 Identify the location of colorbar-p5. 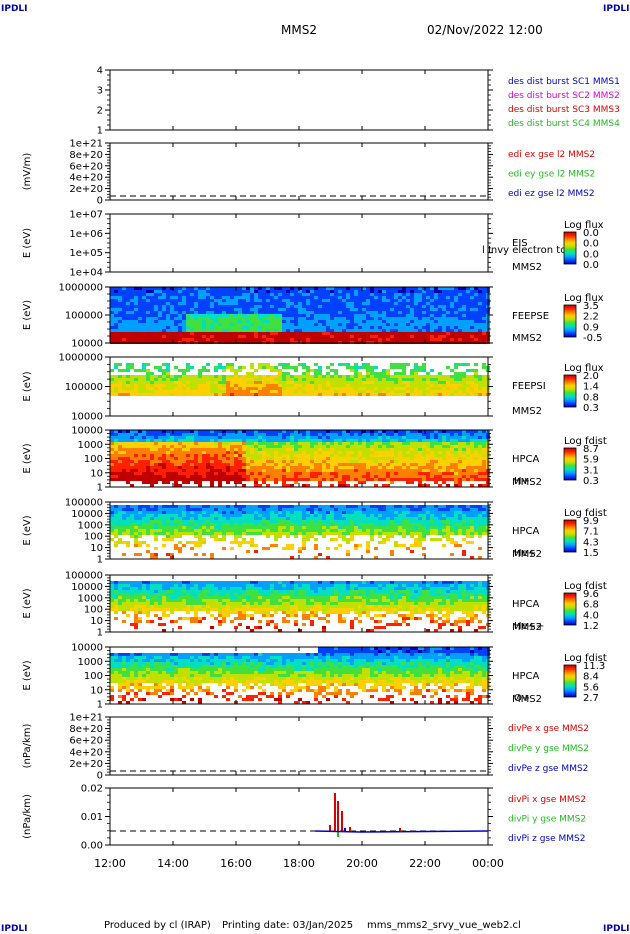
(570, 391).